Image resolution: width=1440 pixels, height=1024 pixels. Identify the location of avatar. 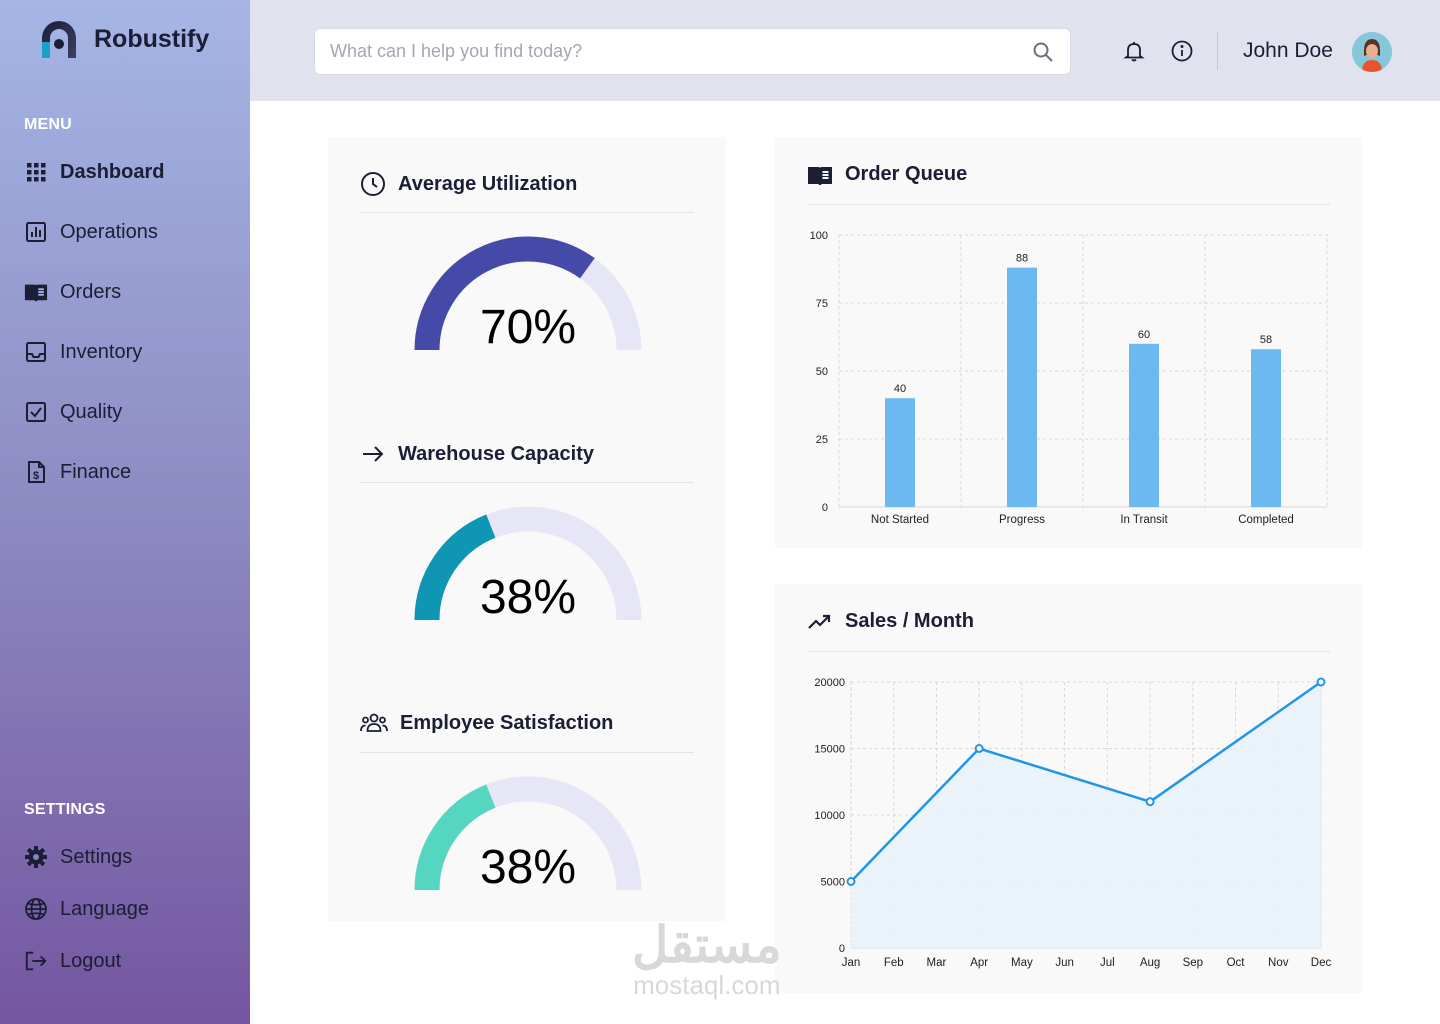
(1372, 52).